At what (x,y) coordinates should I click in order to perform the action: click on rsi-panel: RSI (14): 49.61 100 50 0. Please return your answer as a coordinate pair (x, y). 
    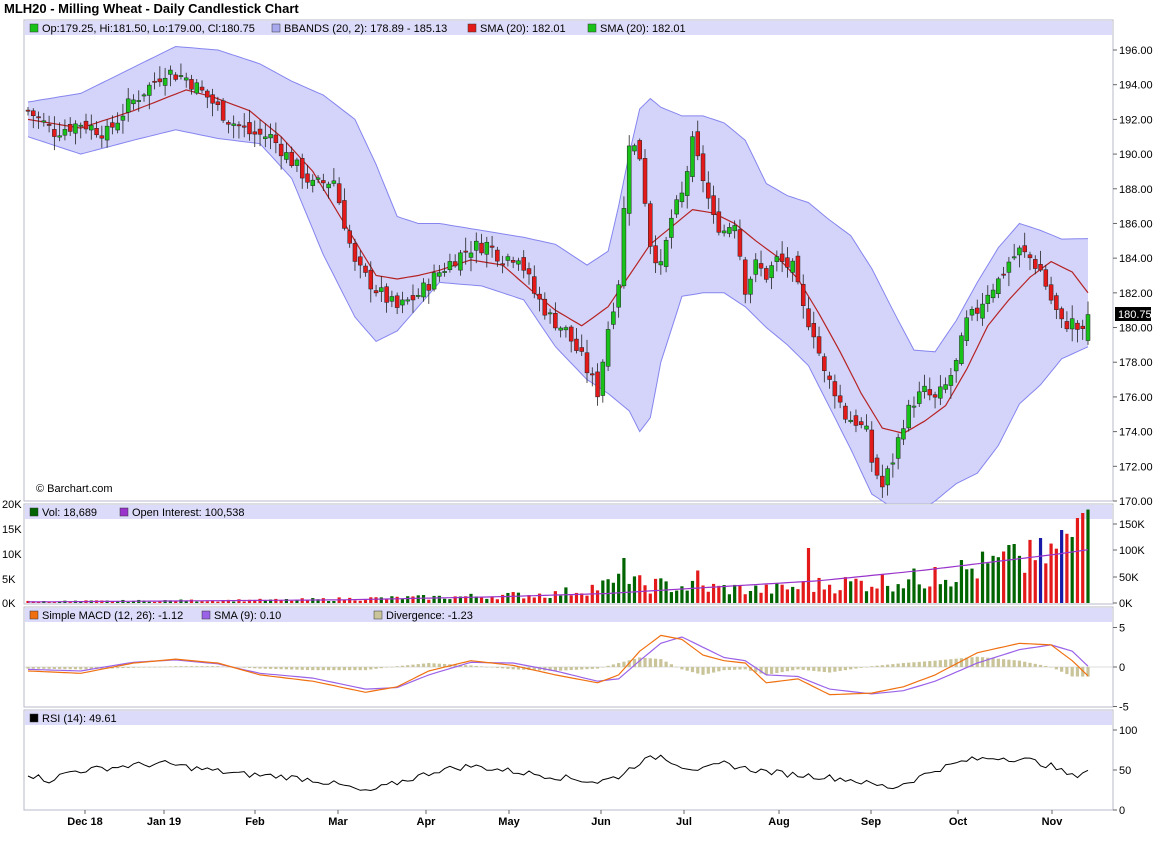
    Looking at the image, I should click on (580, 763).